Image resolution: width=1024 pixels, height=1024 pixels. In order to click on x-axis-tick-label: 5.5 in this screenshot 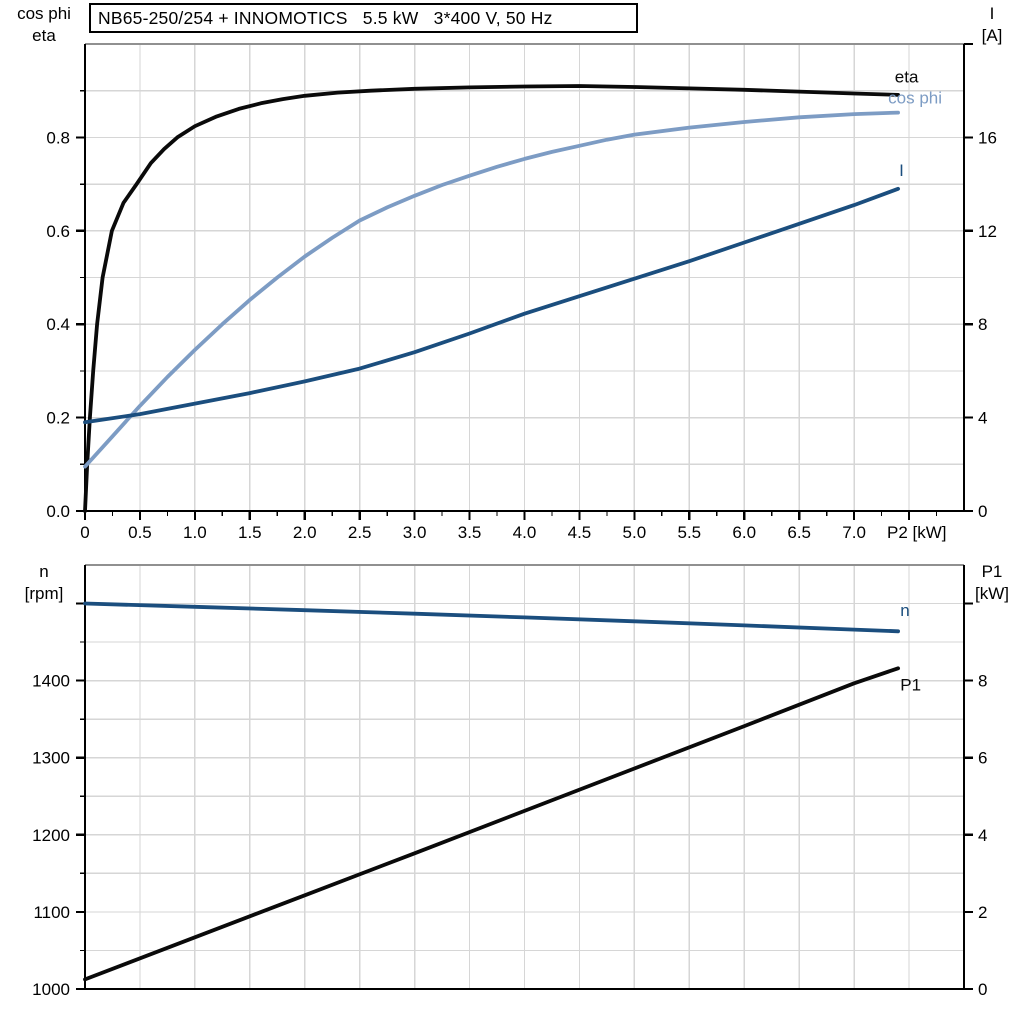, I will do `click(689, 532)`.